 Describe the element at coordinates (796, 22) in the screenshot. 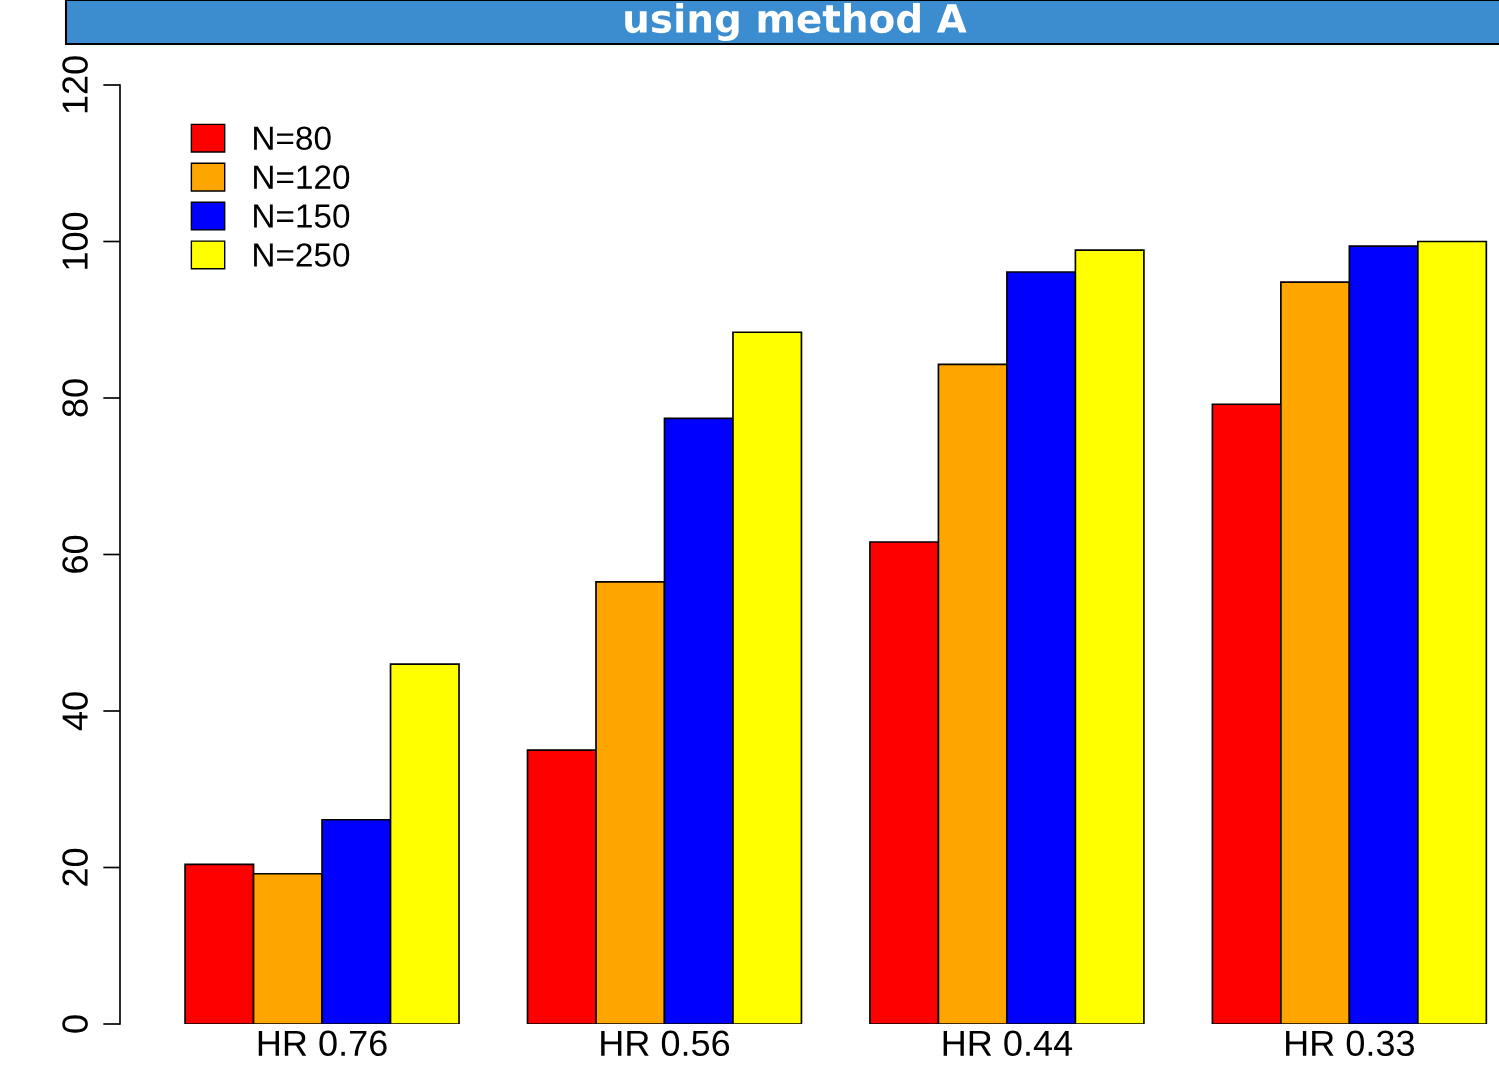

I see `chart-title: using method A` at that location.